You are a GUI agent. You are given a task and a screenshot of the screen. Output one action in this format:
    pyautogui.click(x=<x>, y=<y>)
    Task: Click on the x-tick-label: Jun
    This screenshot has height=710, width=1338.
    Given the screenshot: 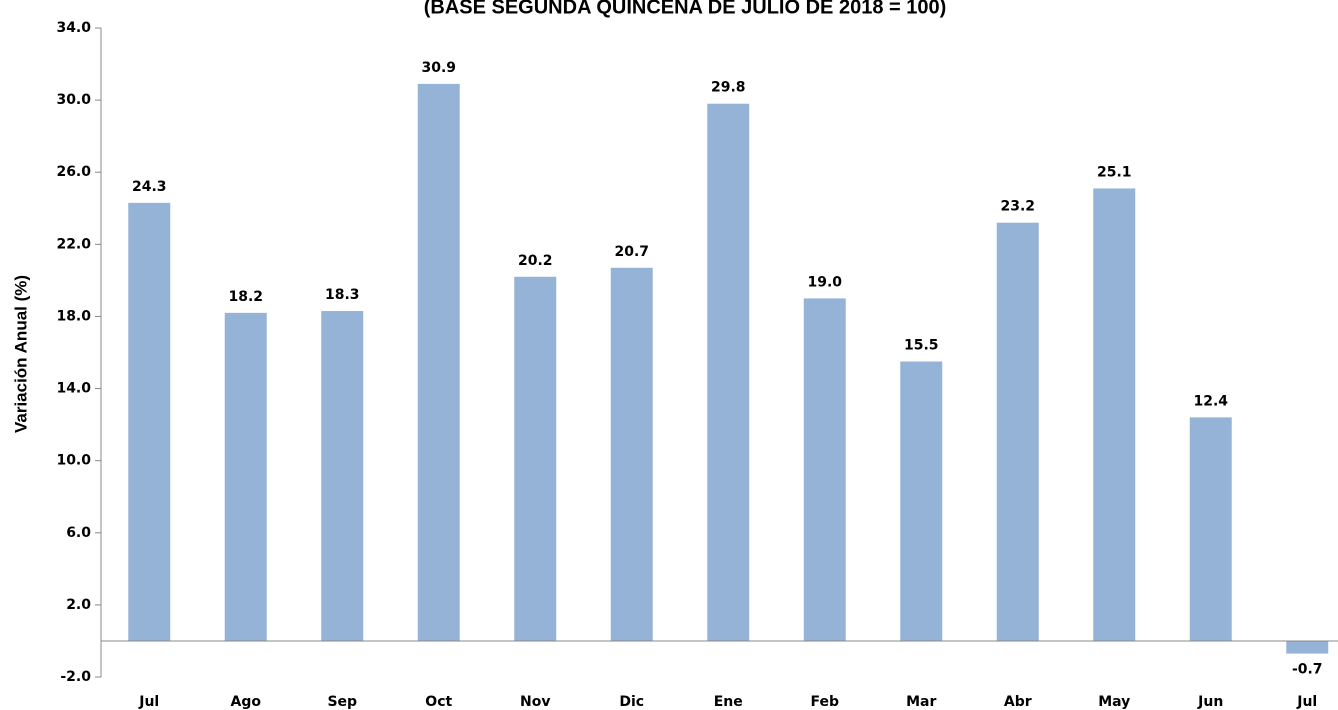 What is the action you would take?
    pyautogui.click(x=1210, y=702)
    